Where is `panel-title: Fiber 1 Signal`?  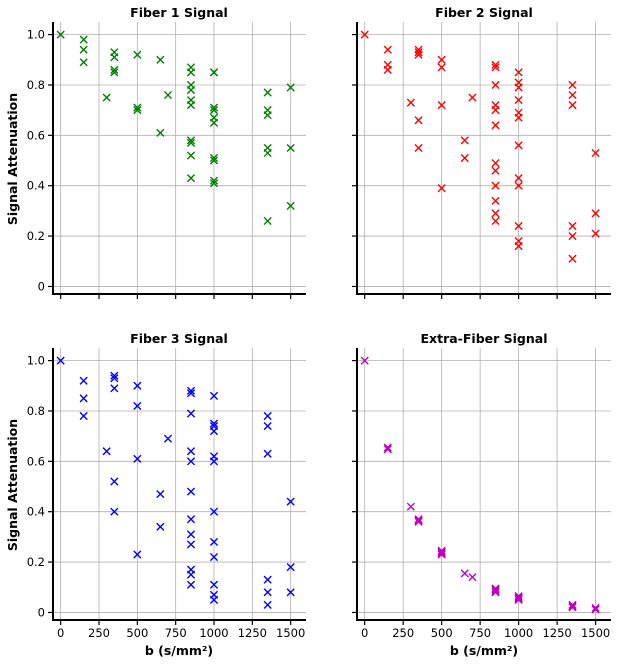
panel-title: Fiber 1 Signal is located at coordinates (179, 12).